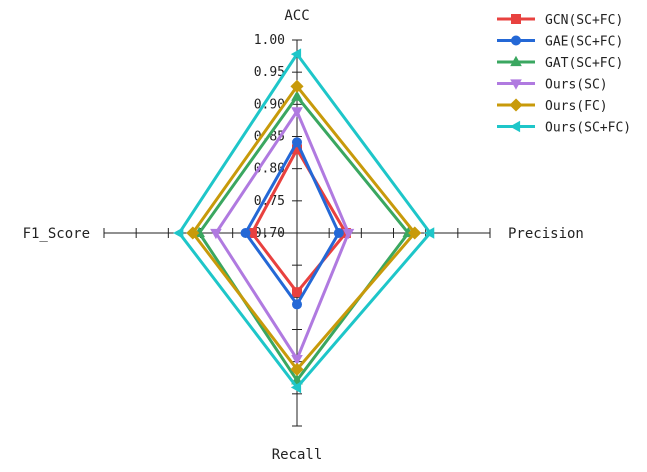 This screenshot has height=472, width=647. Describe the element at coordinates (56, 234) in the screenshot. I see `axis-label-f1-score: F1_Score` at that location.